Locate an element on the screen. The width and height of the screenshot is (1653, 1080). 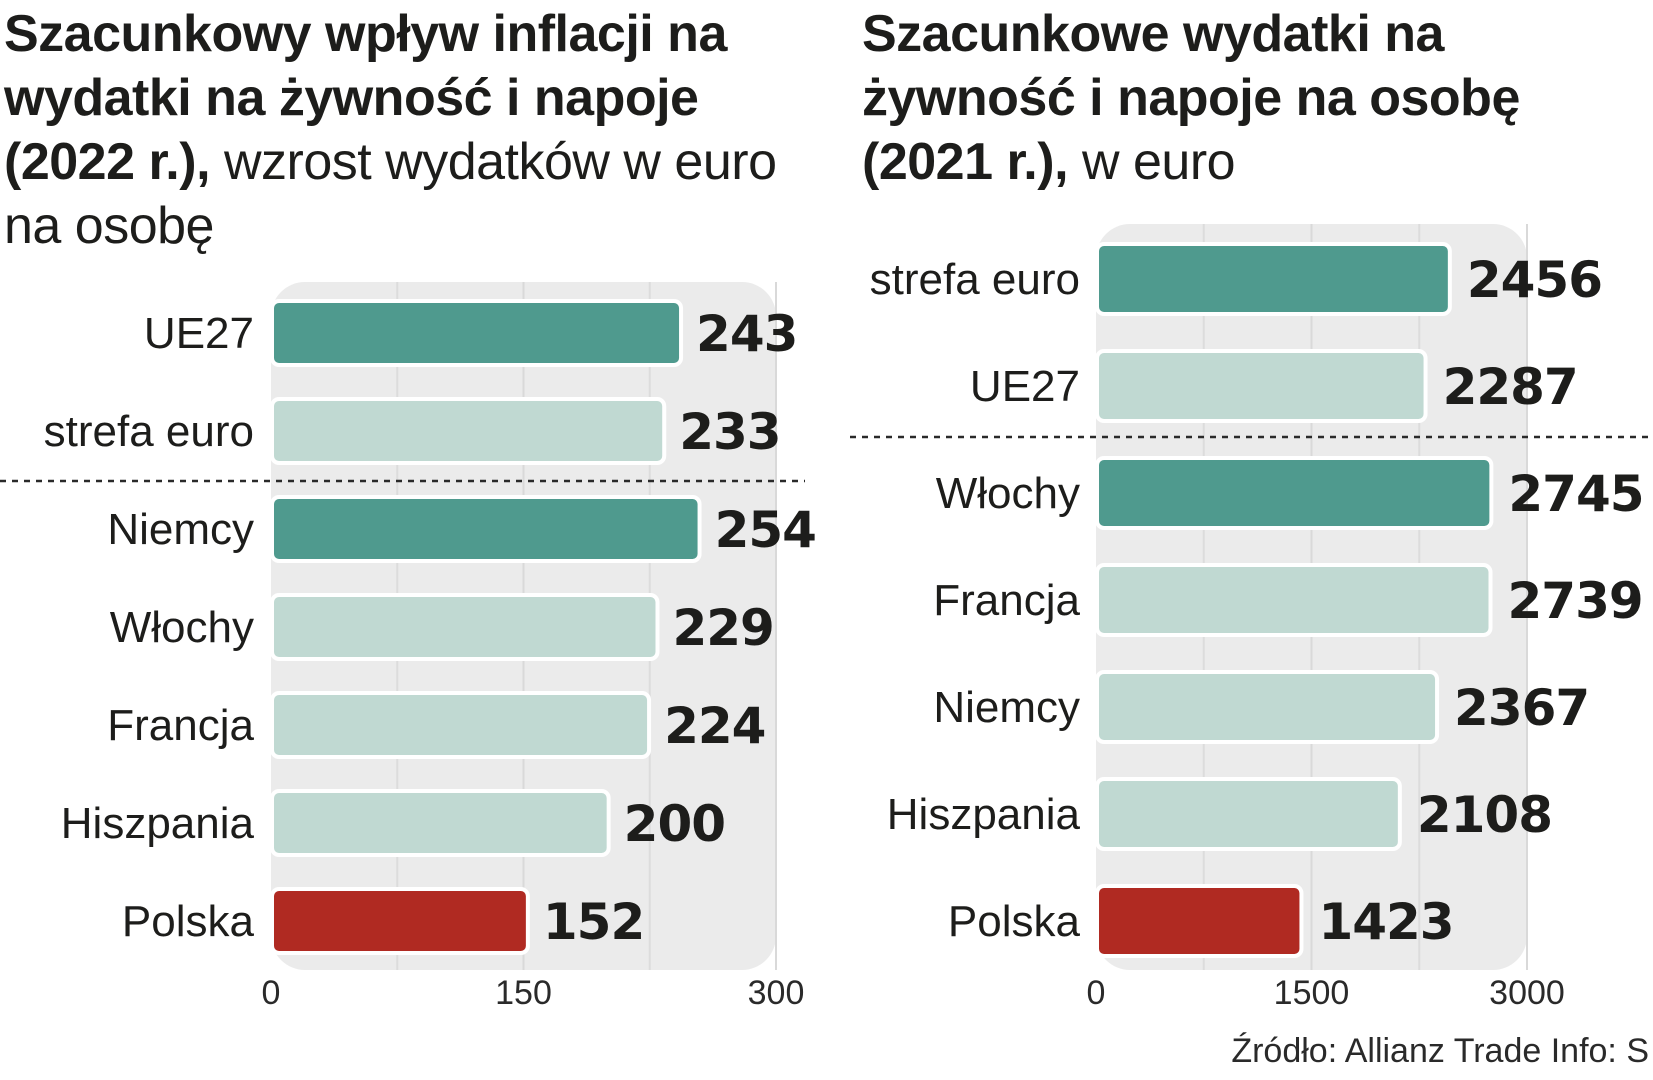
value-label-right-3: 2739 is located at coordinates (1575, 601).